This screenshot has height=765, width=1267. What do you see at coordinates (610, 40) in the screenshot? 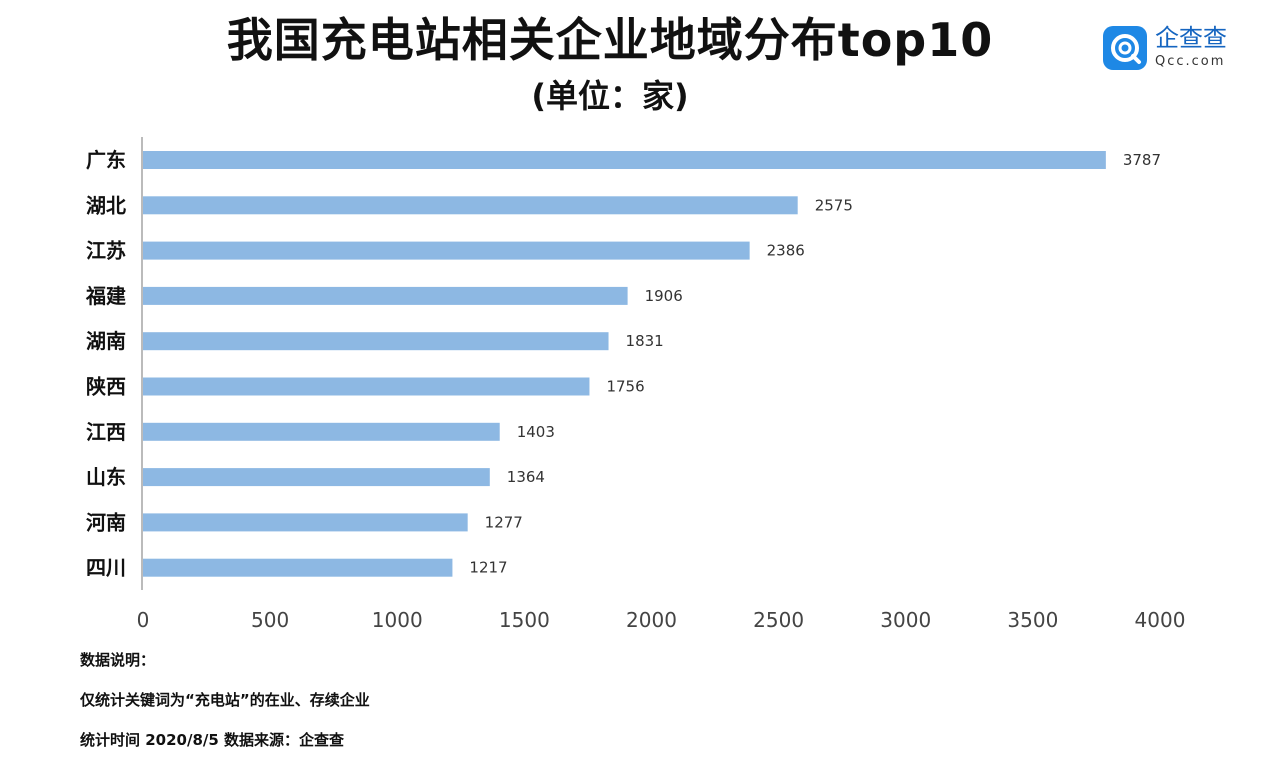
I see `chart-title: 我国充电站相关企业地域分布top10` at bounding box center [610, 40].